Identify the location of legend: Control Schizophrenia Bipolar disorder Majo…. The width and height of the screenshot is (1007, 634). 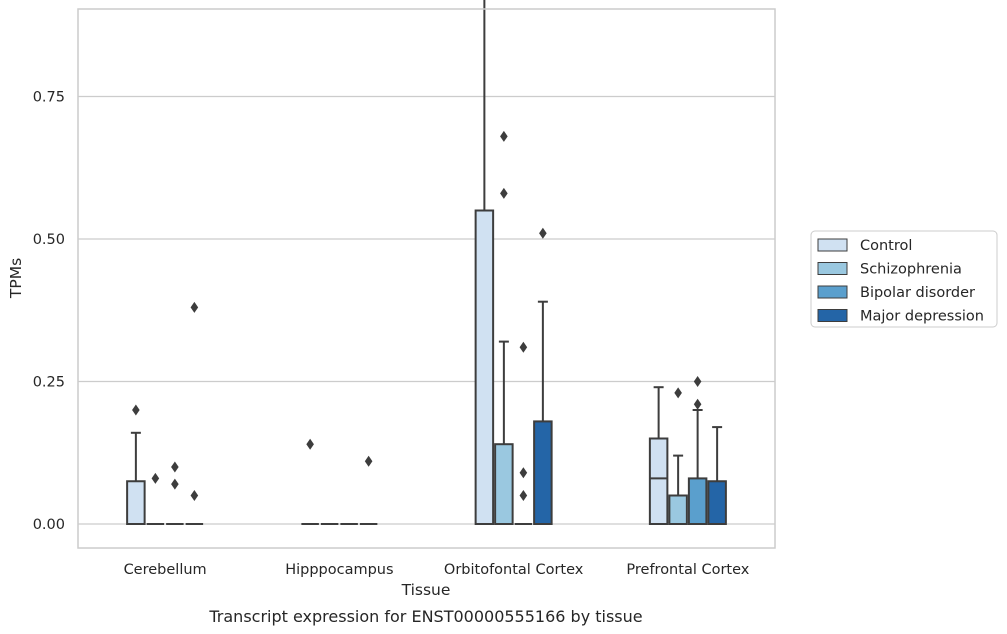
(904, 279).